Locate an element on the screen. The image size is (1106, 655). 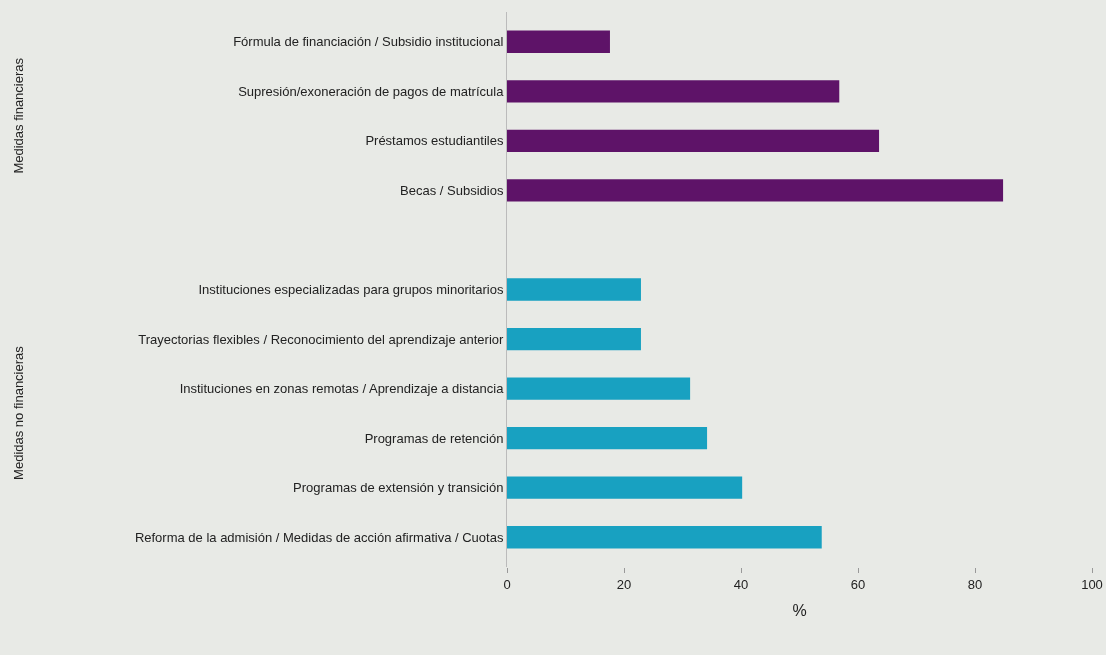
y-tick-label: Préstamos estudiantiles is located at coordinates (434, 141).